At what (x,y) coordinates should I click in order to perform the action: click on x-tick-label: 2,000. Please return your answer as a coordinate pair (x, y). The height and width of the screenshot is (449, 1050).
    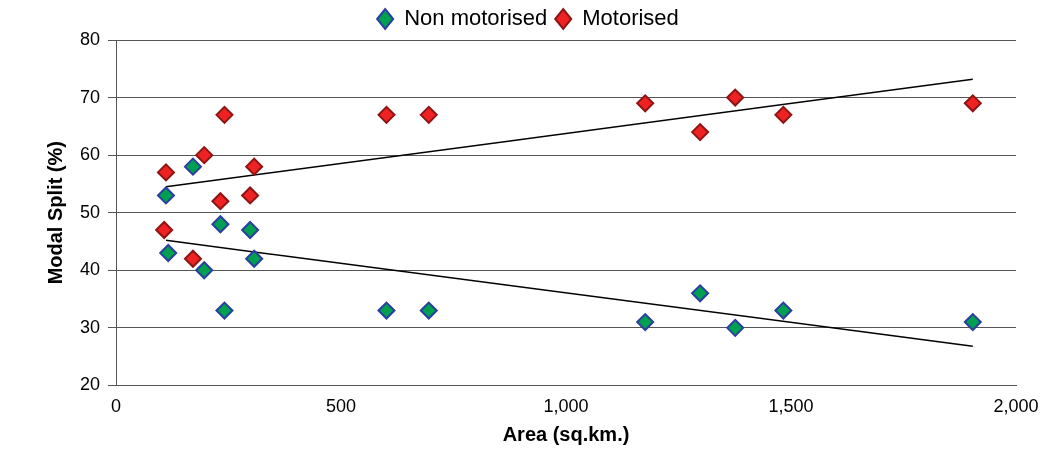
    Looking at the image, I should click on (1016, 406).